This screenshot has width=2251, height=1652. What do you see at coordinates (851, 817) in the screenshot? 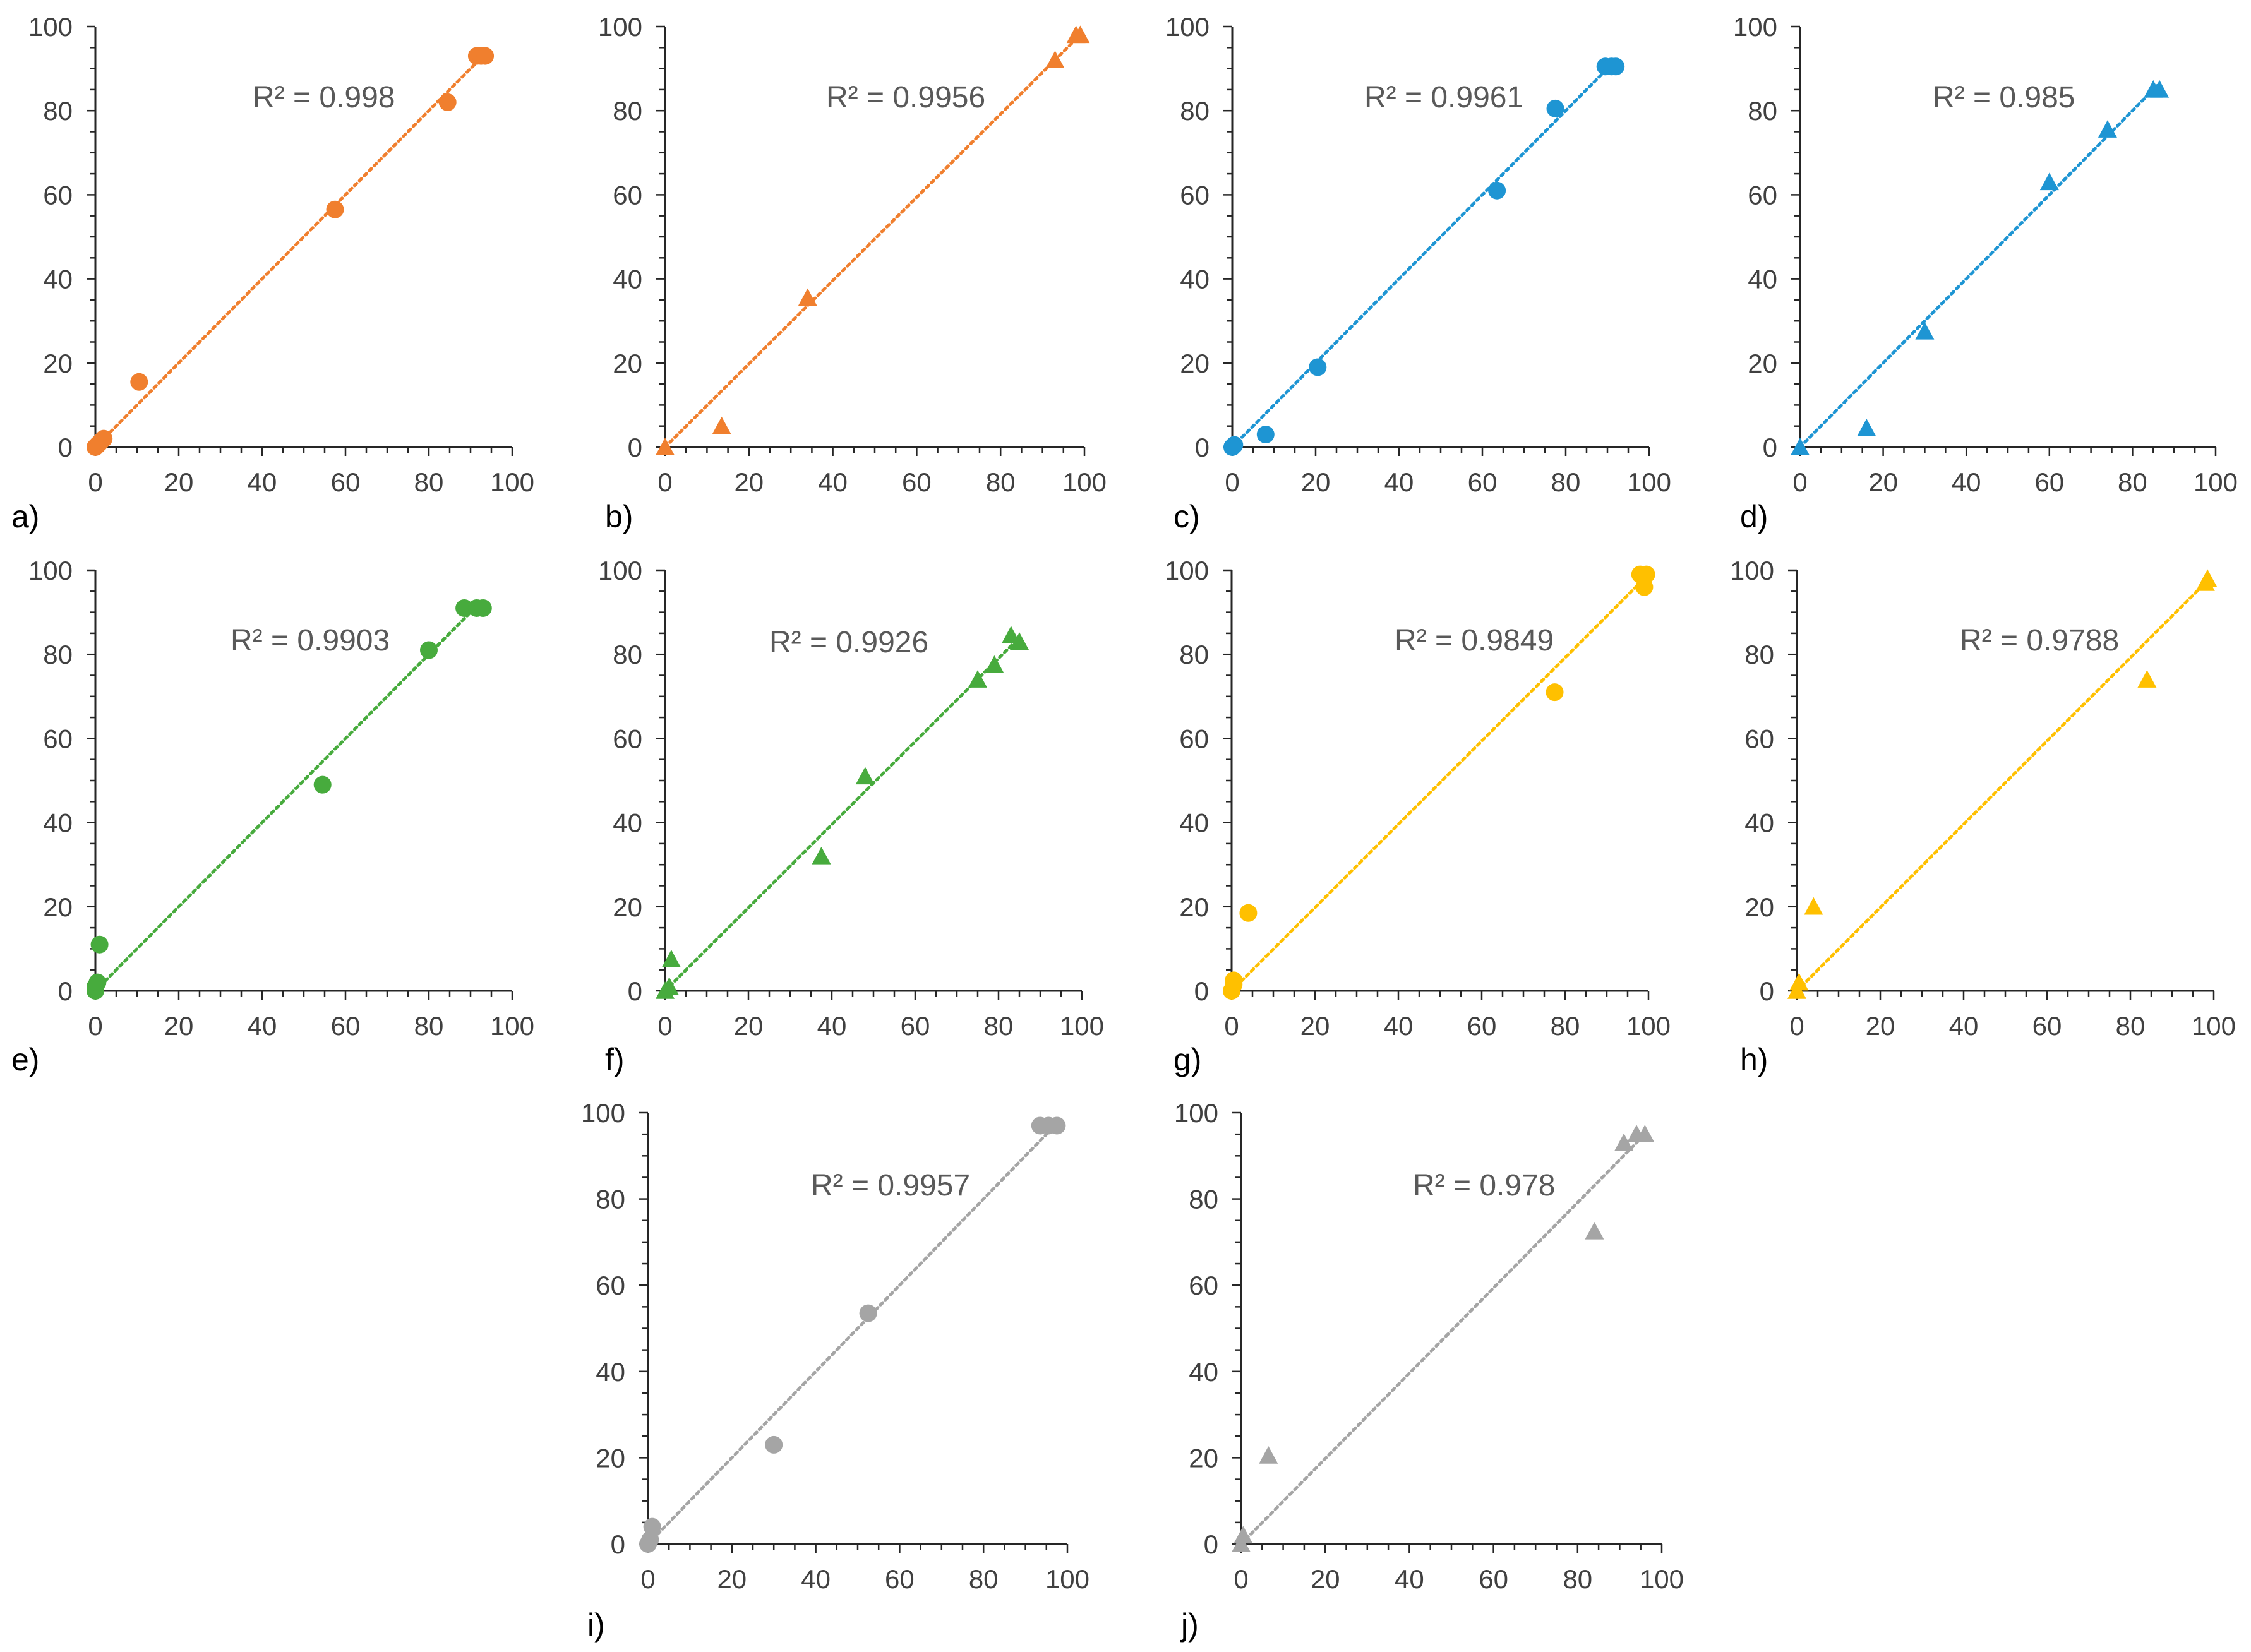
I see `chart-panel-6: 0 20 40 60 80 100 0 20 40 60 80 100 R² = 0.9926 f)` at bounding box center [851, 817].